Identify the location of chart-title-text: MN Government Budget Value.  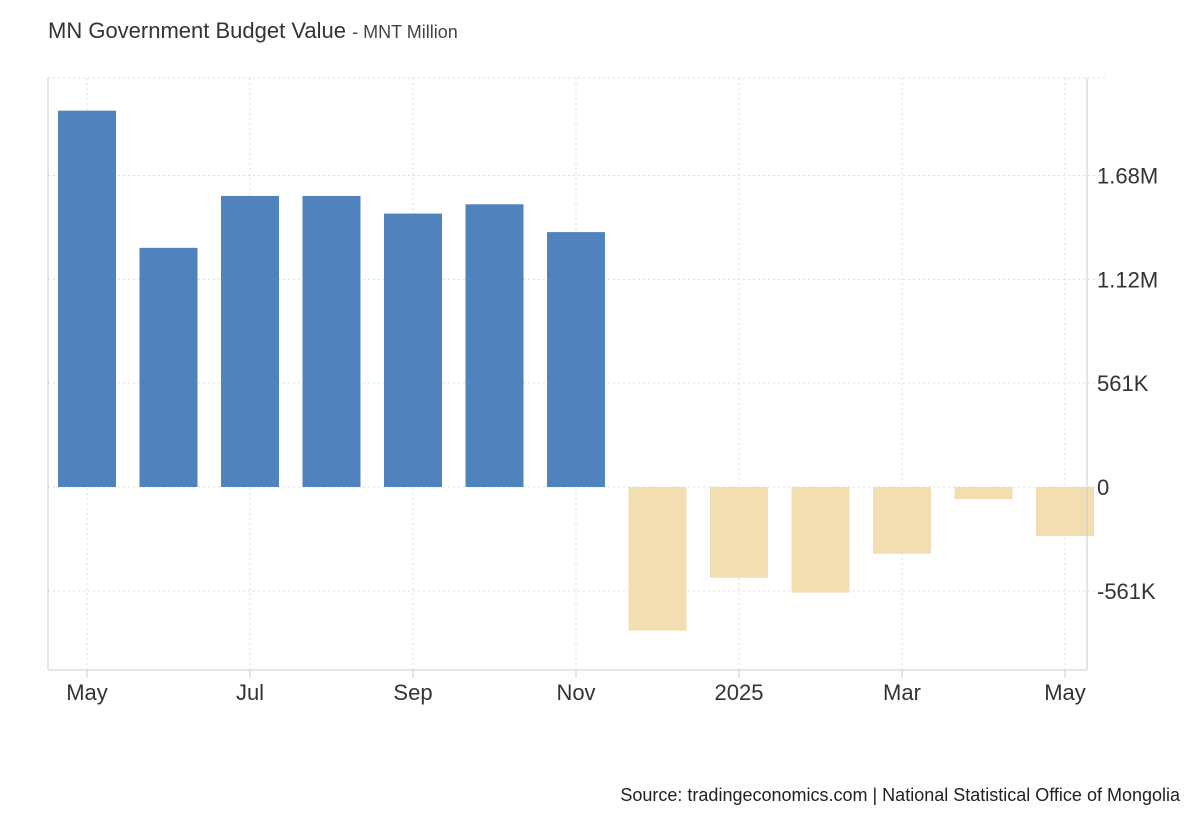
(197, 30).